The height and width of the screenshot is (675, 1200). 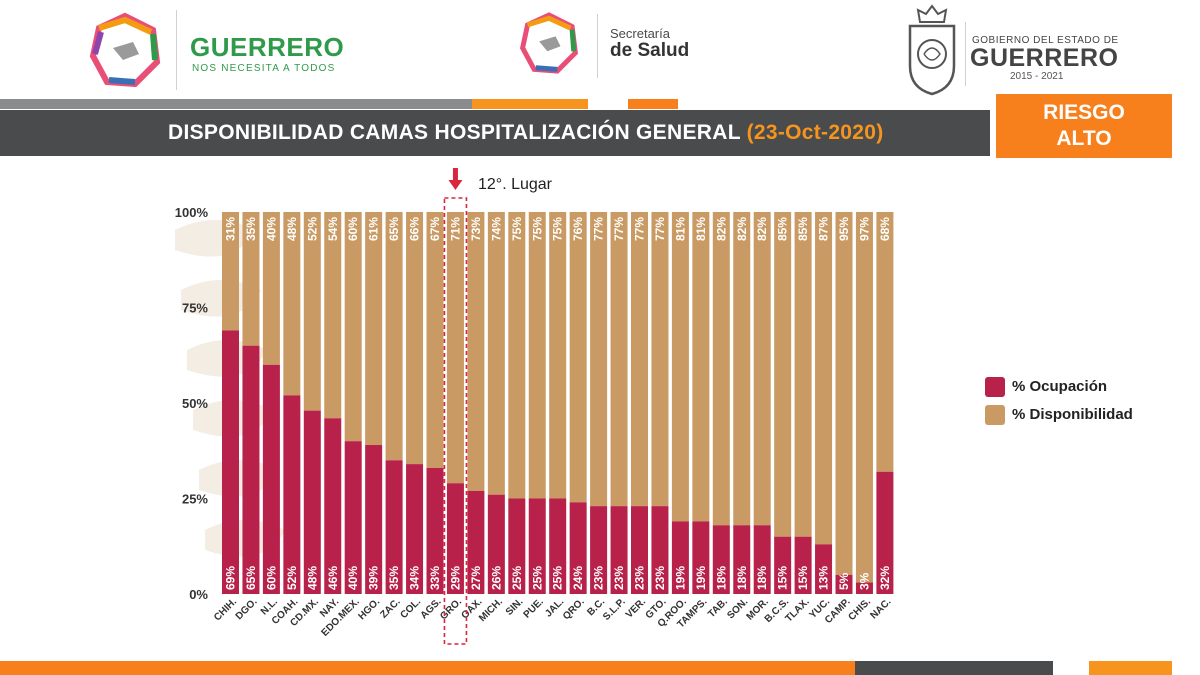 What do you see at coordinates (198, 594) in the screenshot?
I see `y-tick-label: 0%` at bounding box center [198, 594].